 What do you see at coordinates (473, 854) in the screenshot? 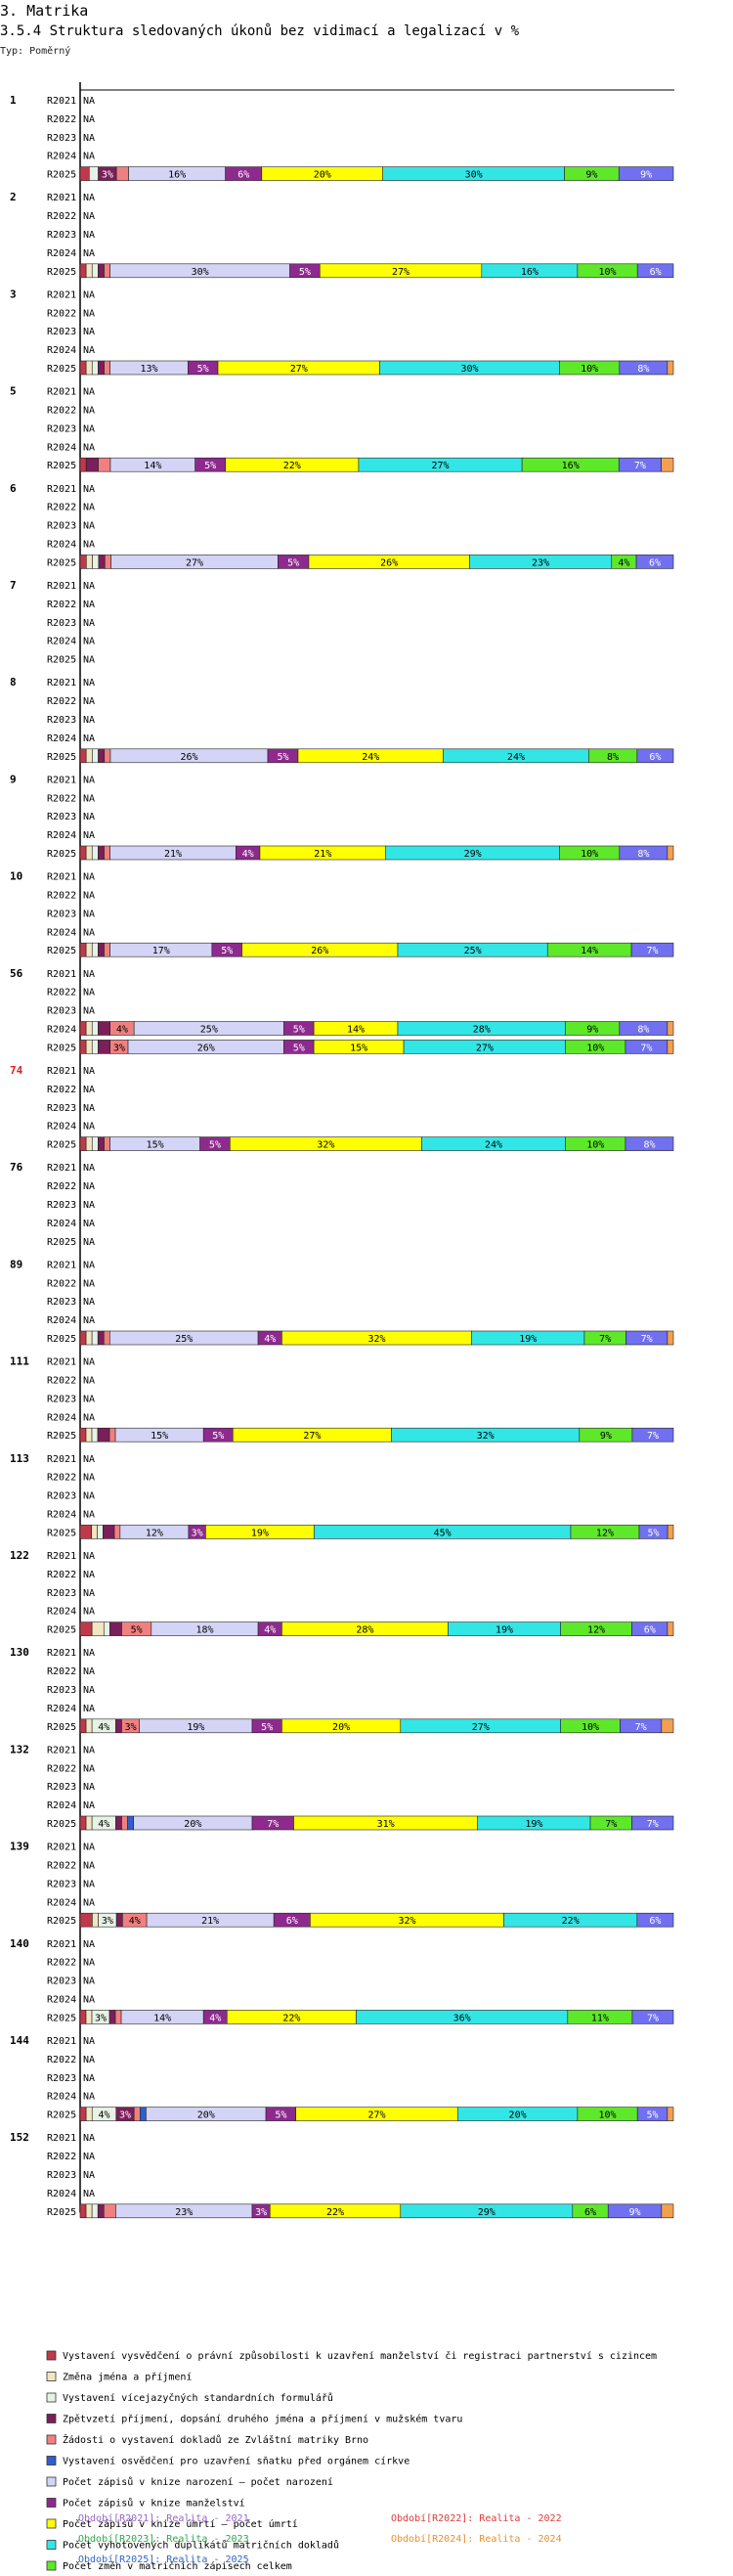
I see `data-label: 29%` at bounding box center [473, 854].